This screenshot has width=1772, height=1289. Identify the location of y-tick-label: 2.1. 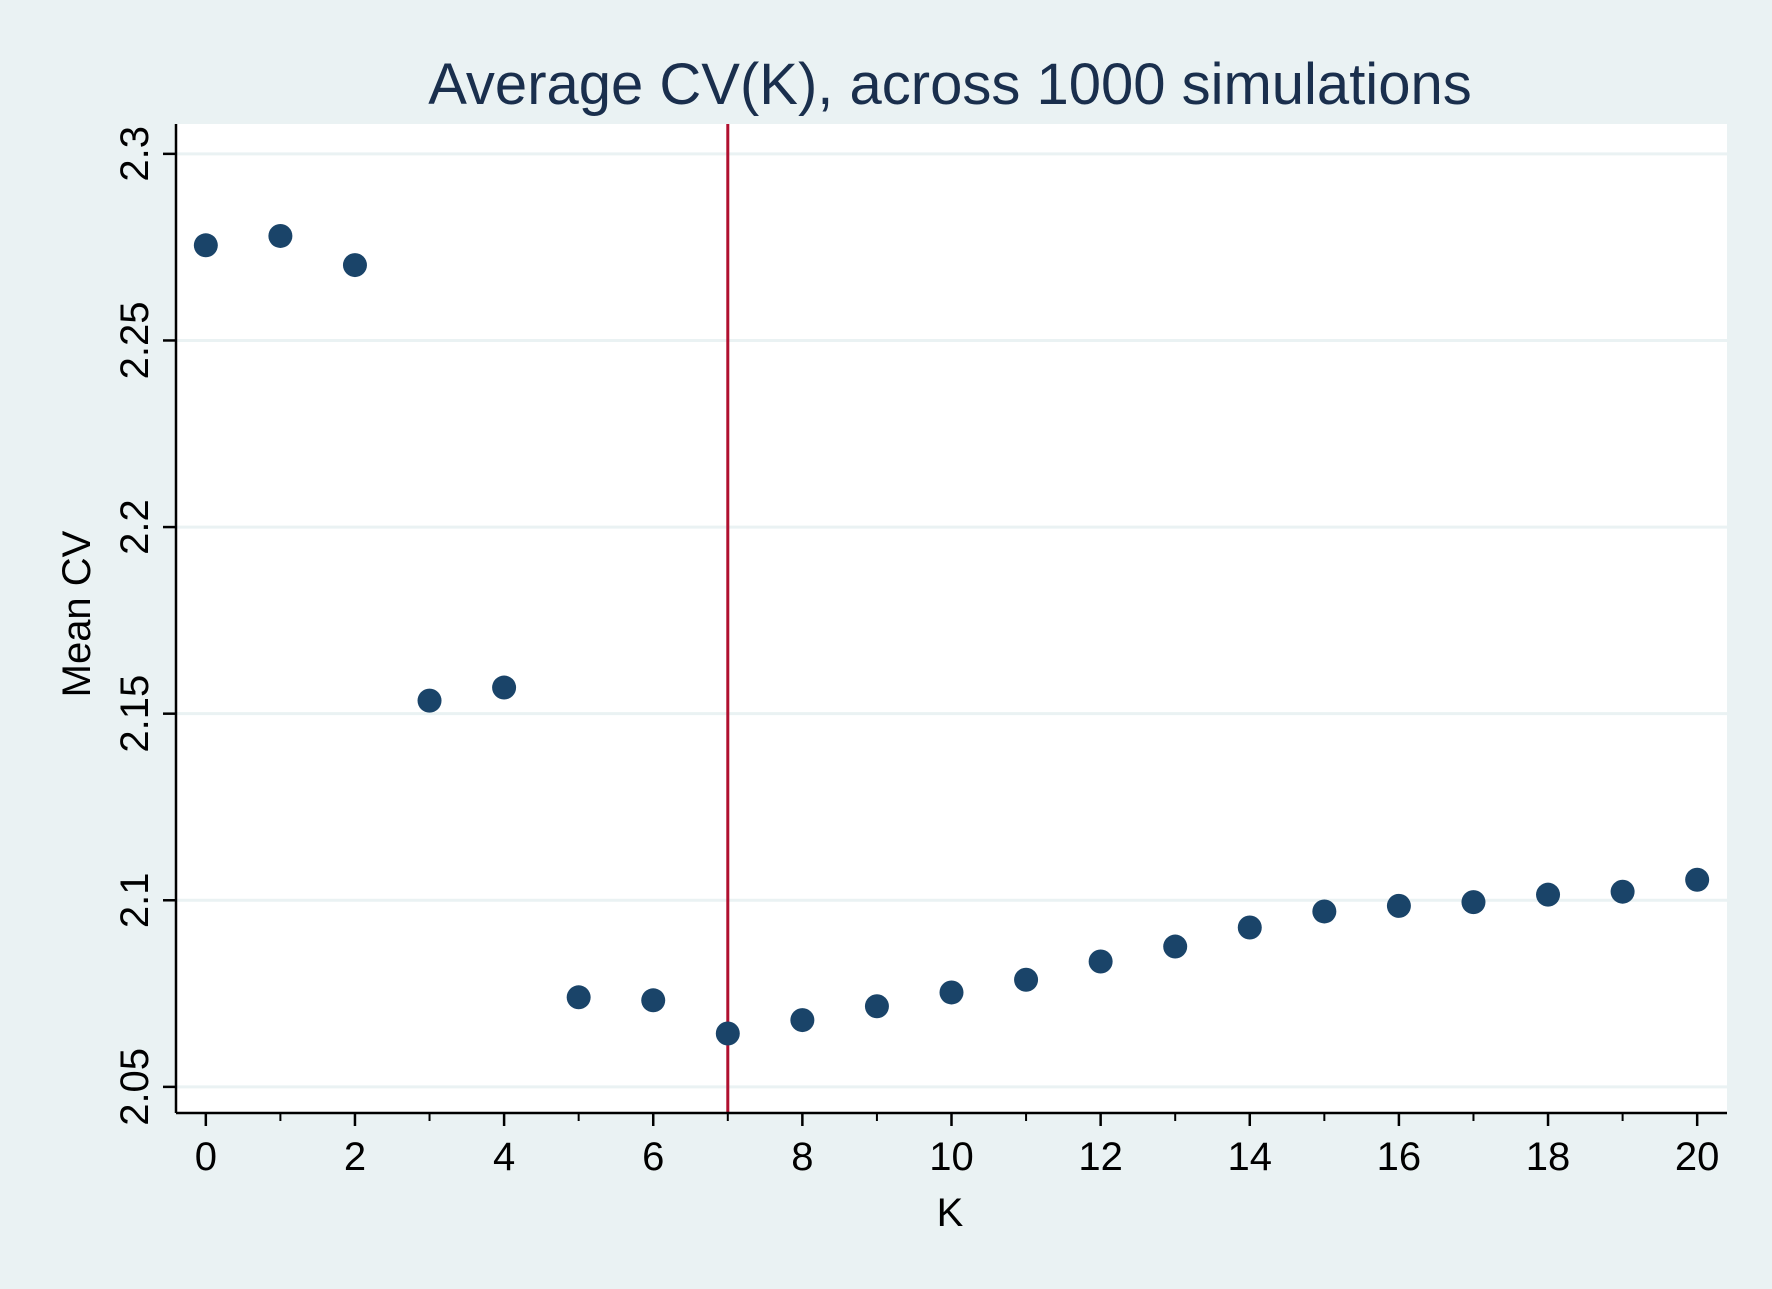
(135, 900).